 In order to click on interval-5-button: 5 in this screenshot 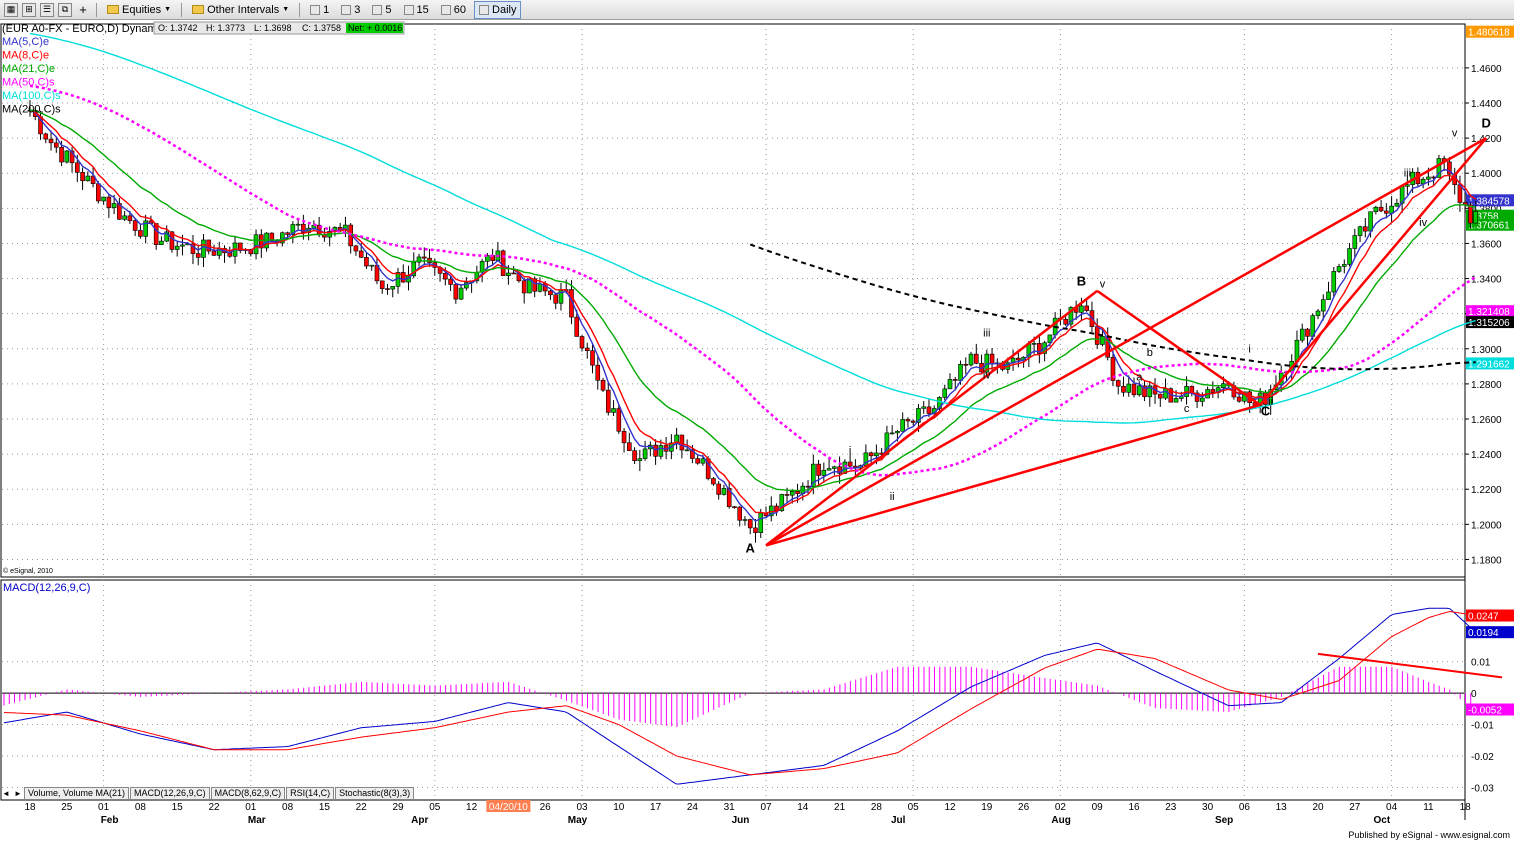, I will do `click(381, 10)`.